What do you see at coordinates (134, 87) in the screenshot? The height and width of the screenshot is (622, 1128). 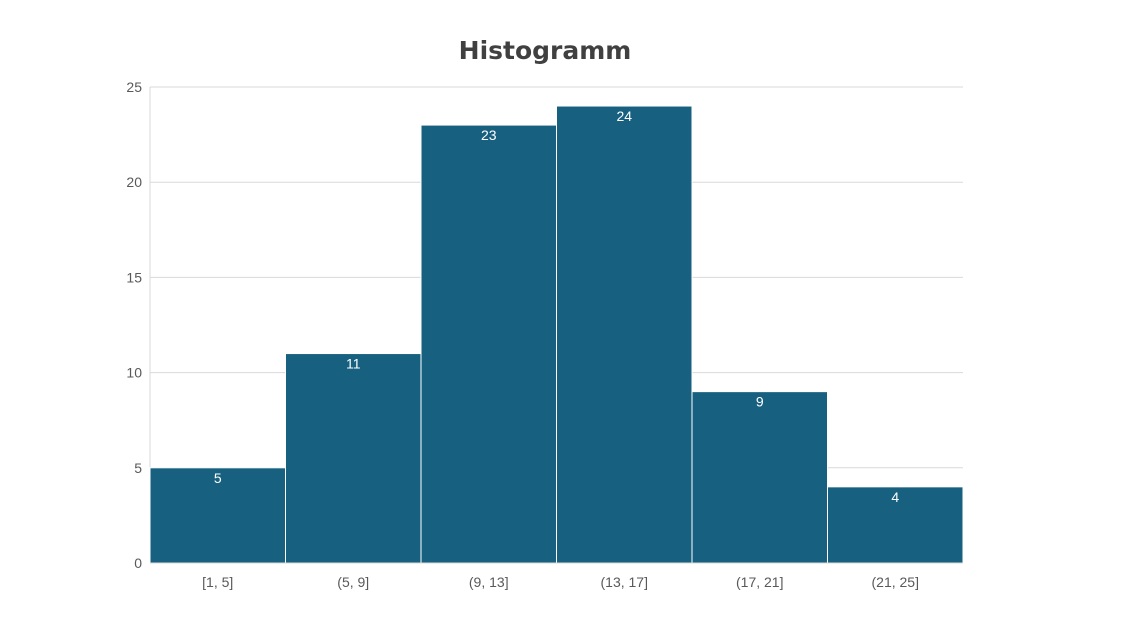 I see `y-tick-label: 25` at bounding box center [134, 87].